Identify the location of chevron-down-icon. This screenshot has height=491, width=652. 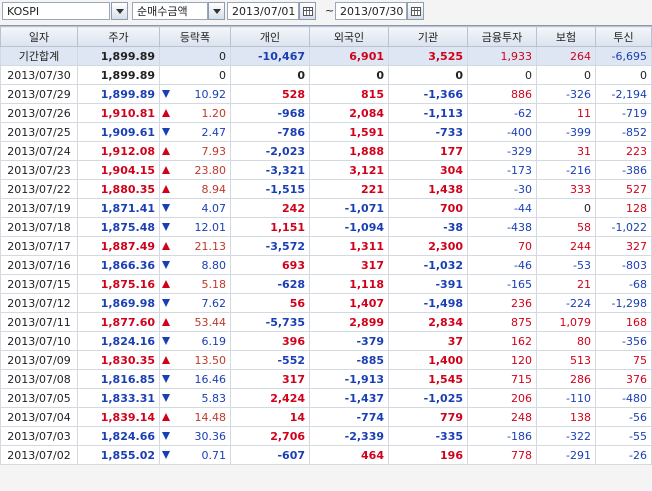
(216, 11).